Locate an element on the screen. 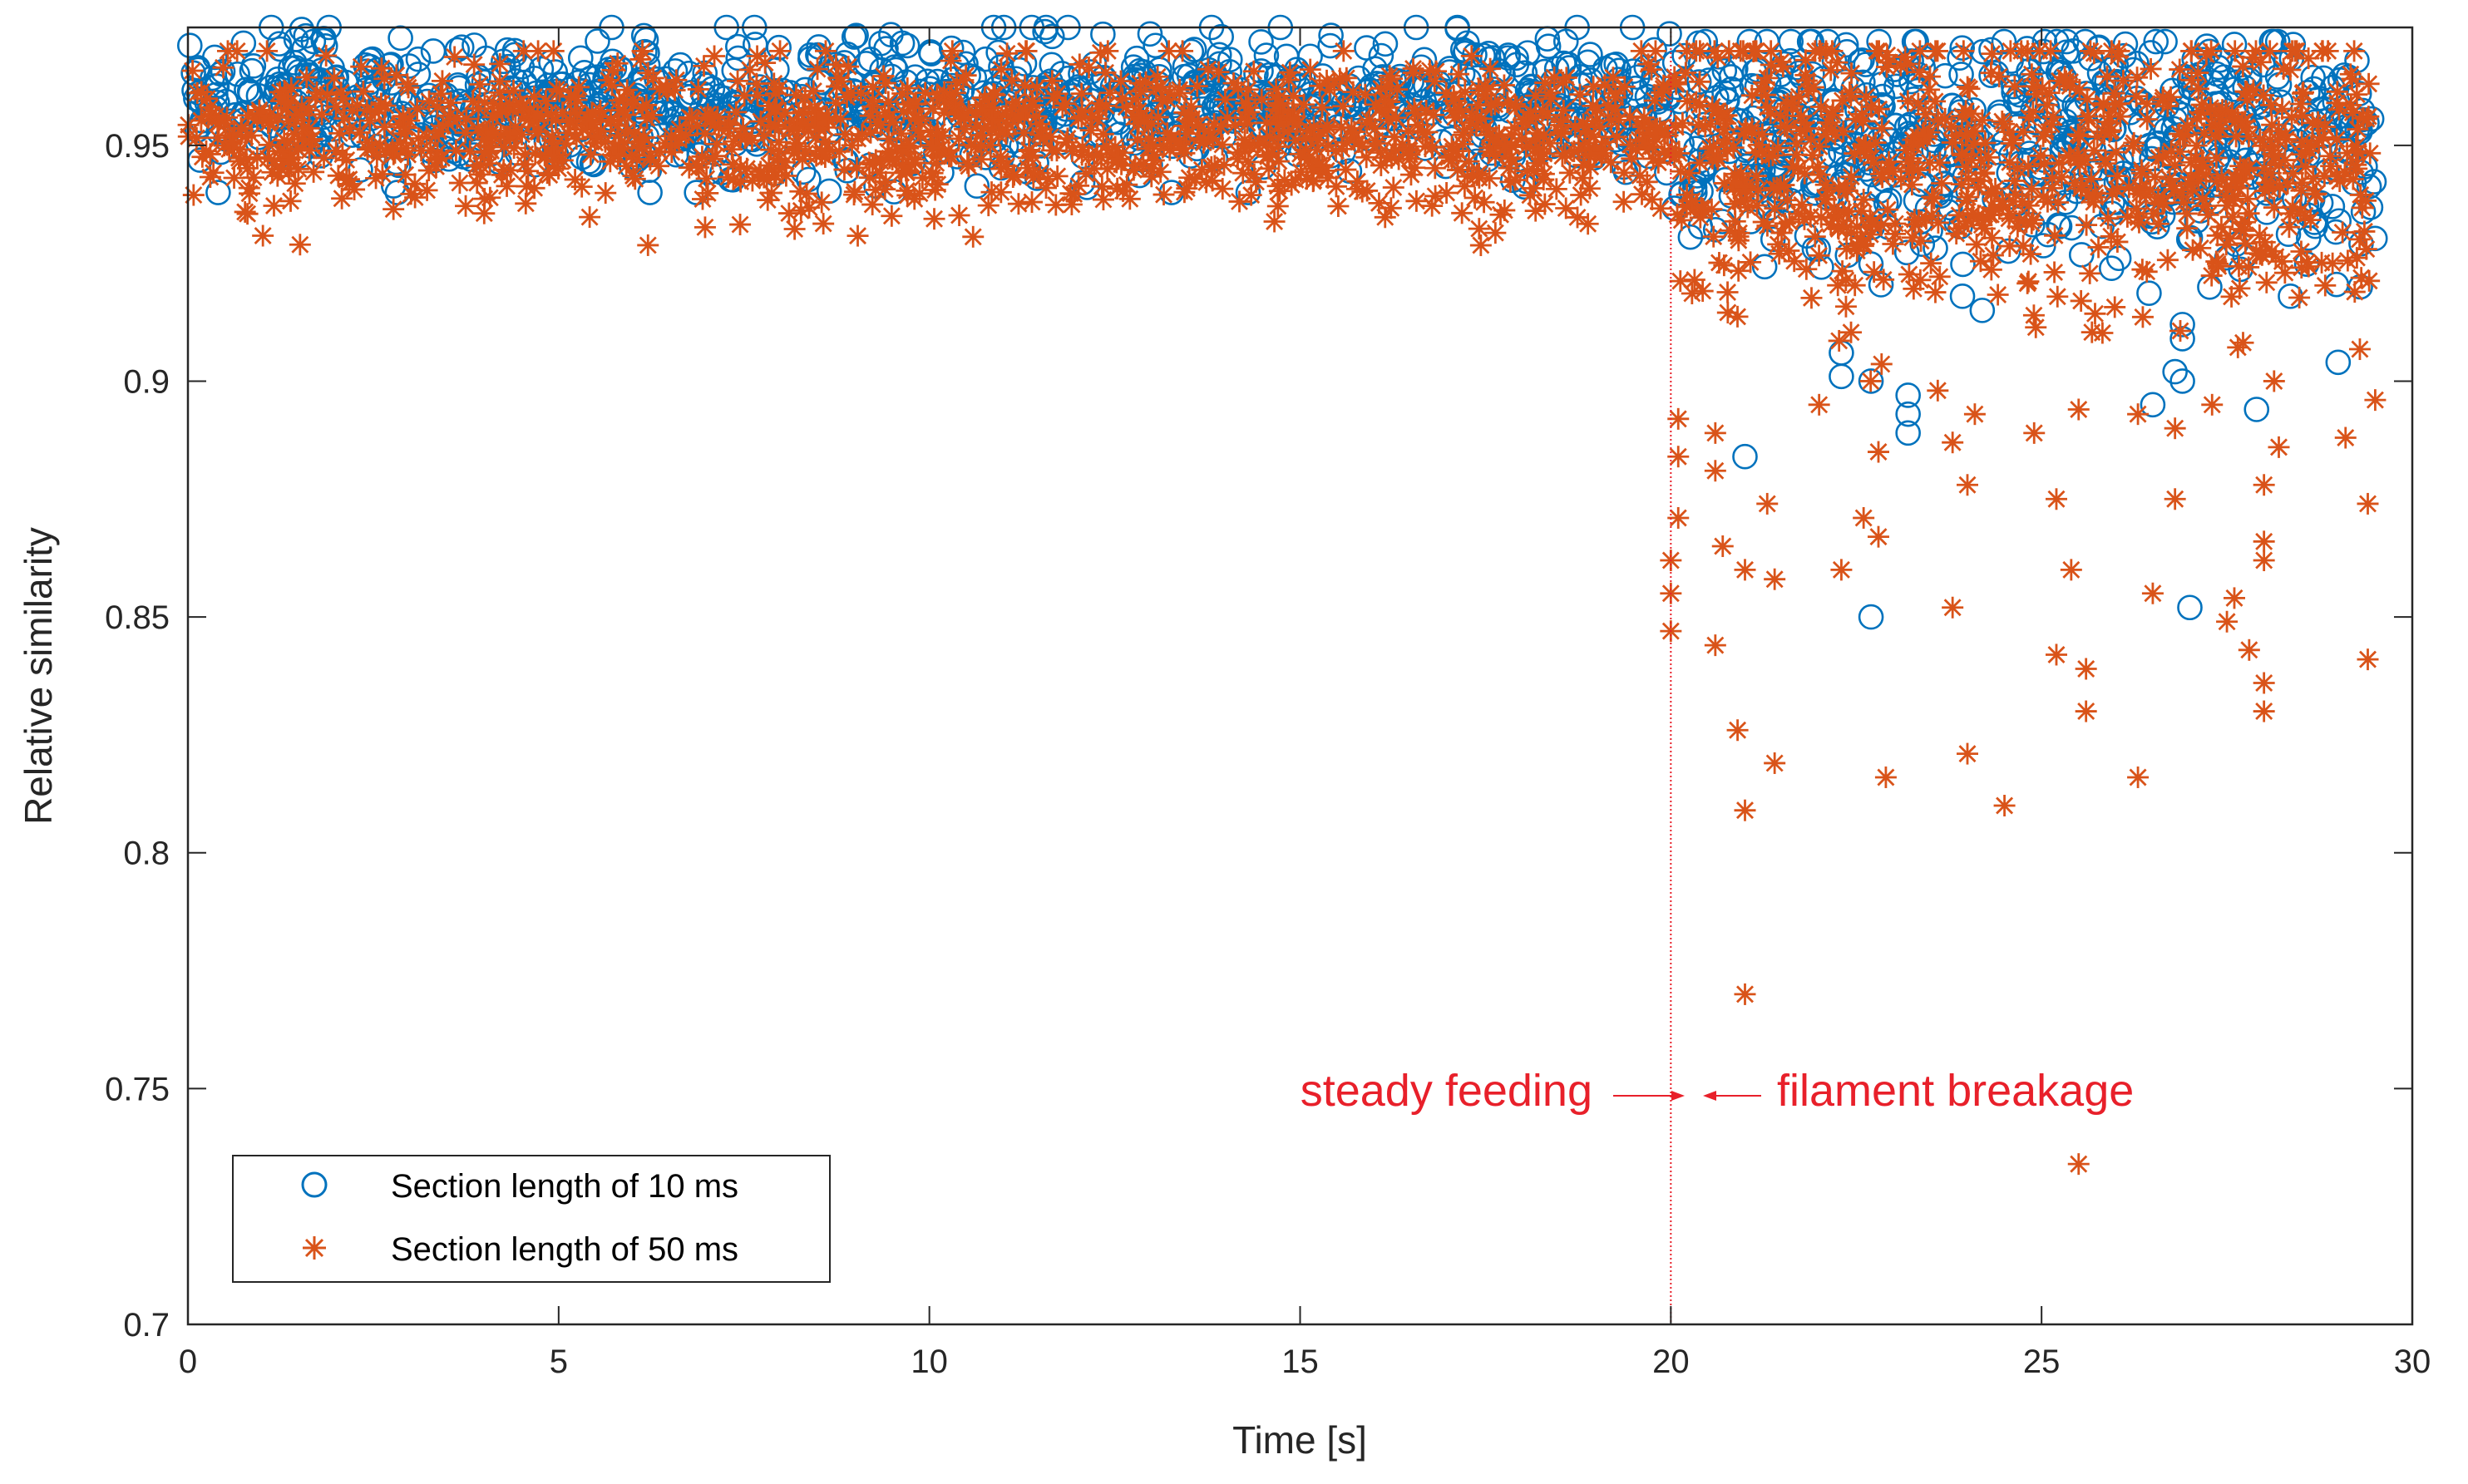  x-tick-label: 20 is located at coordinates (1671, 1361).